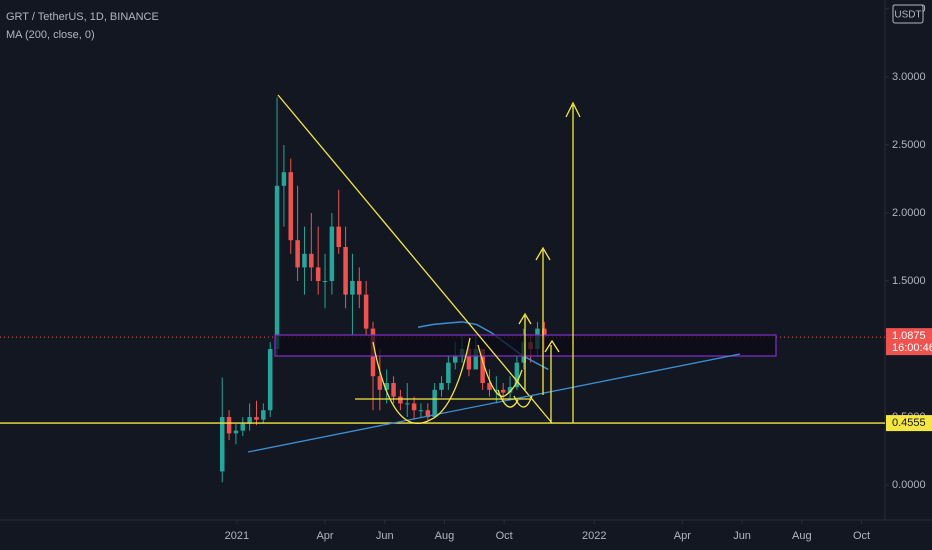 This screenshot has width=932, height=550. I want to click on y-tick-label: 2.0000, so click(909, 213).